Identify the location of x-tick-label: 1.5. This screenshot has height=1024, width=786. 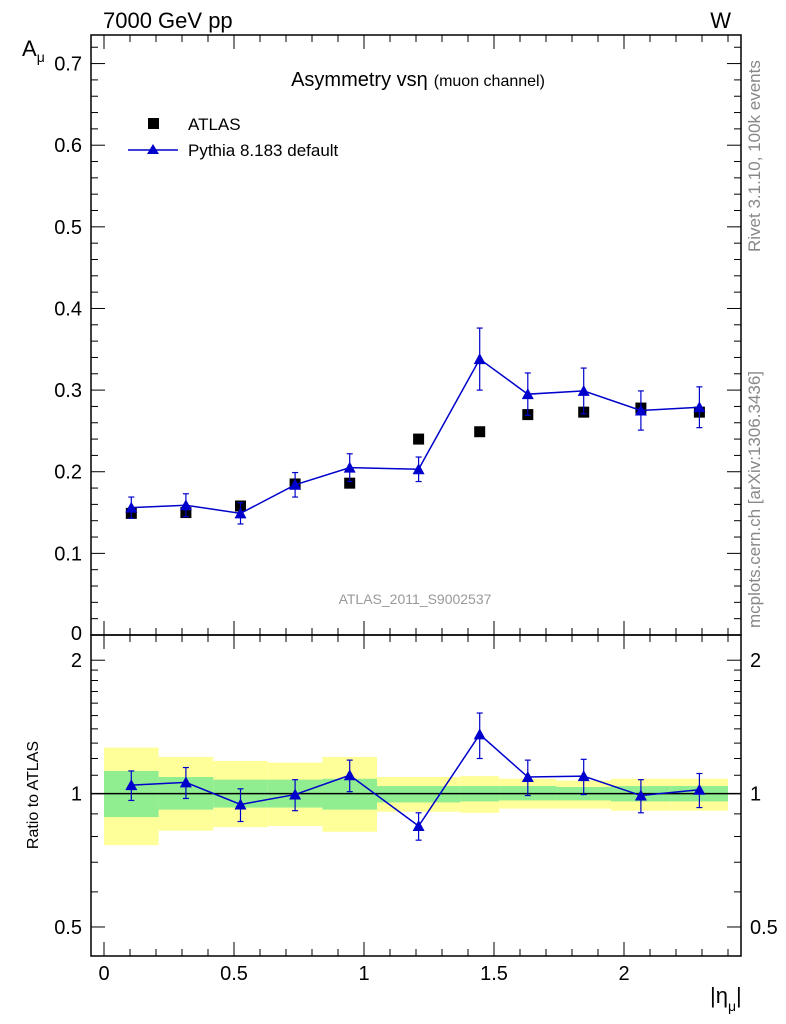
(494, 974).